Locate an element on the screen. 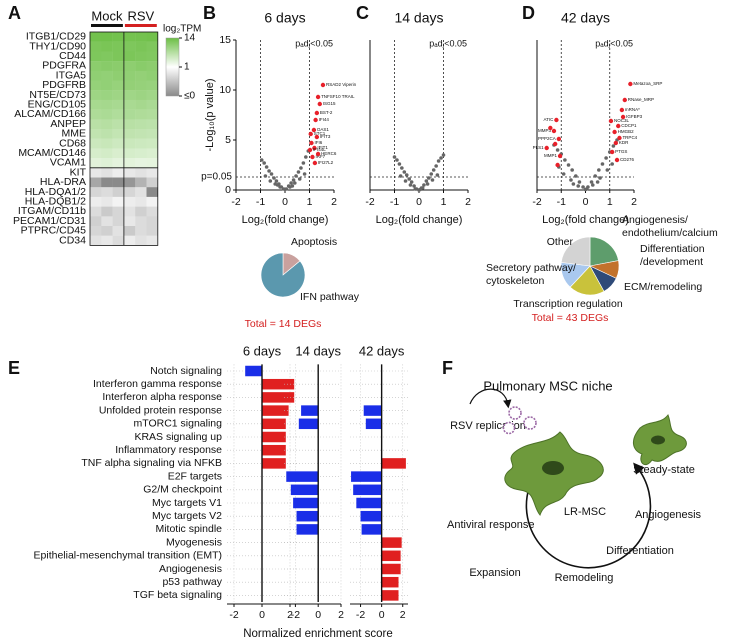 This screenshot has height=642, width=754. panel-letter: E is located at coordinates (14, 368).